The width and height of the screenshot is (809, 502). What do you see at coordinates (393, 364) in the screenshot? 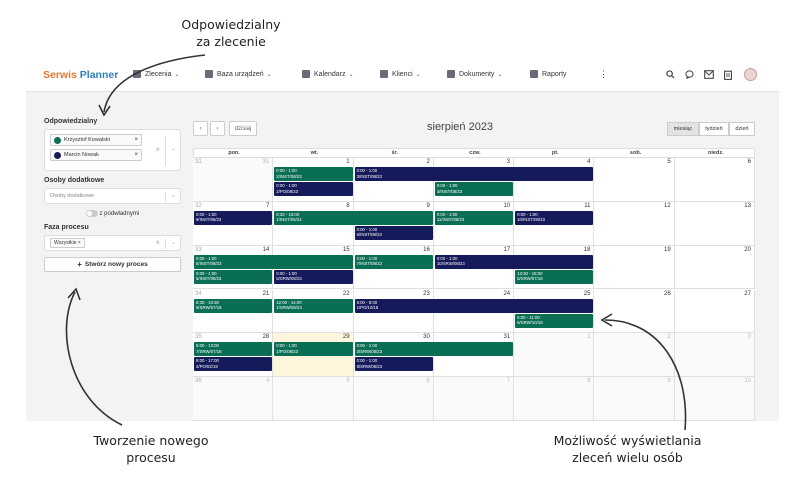
I see `calendar-event: 0:00 - 1:00 8/SRW/08/23` at bounding box center [393, 364].